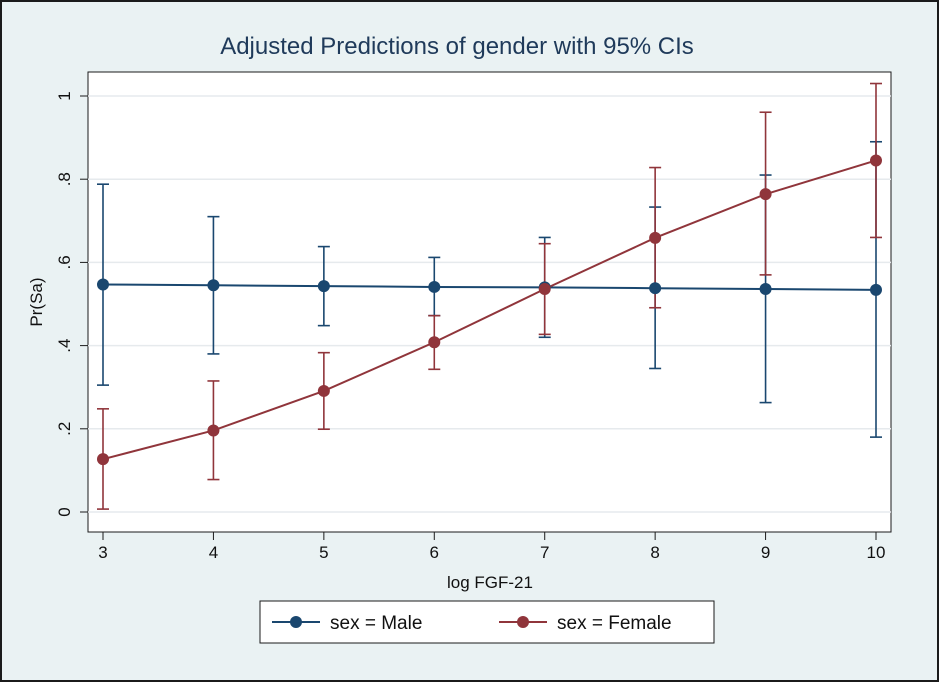  What do you see at coordinates (765, 552) in the screenshot?
I see `x-tick-label: 9` at bounding box center [765, 552].